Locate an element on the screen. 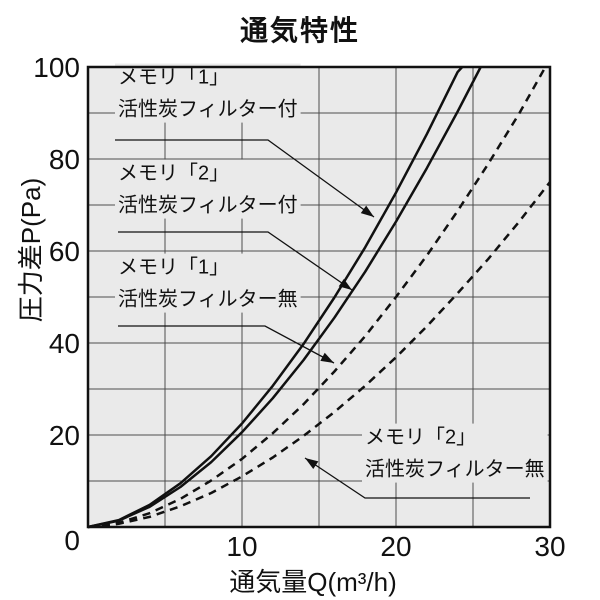  y-tick-label: 80 is located at coordinates (64, 159).